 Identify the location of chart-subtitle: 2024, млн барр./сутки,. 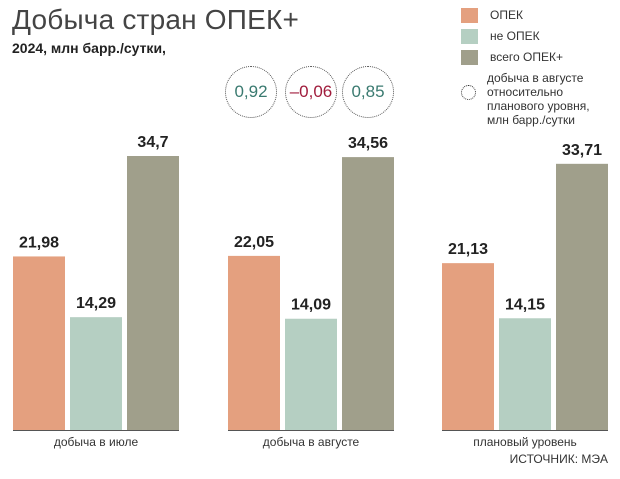
(89, 48).